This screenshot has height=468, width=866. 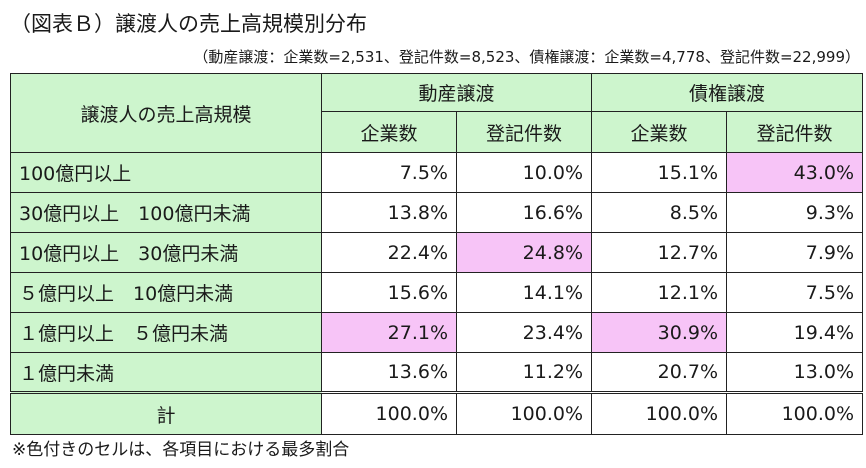 What do you see at coordinates (389, 332) in the screenshot?
I see `highlighted-value-cell: 27.1%` at bounding box center [389, 332].